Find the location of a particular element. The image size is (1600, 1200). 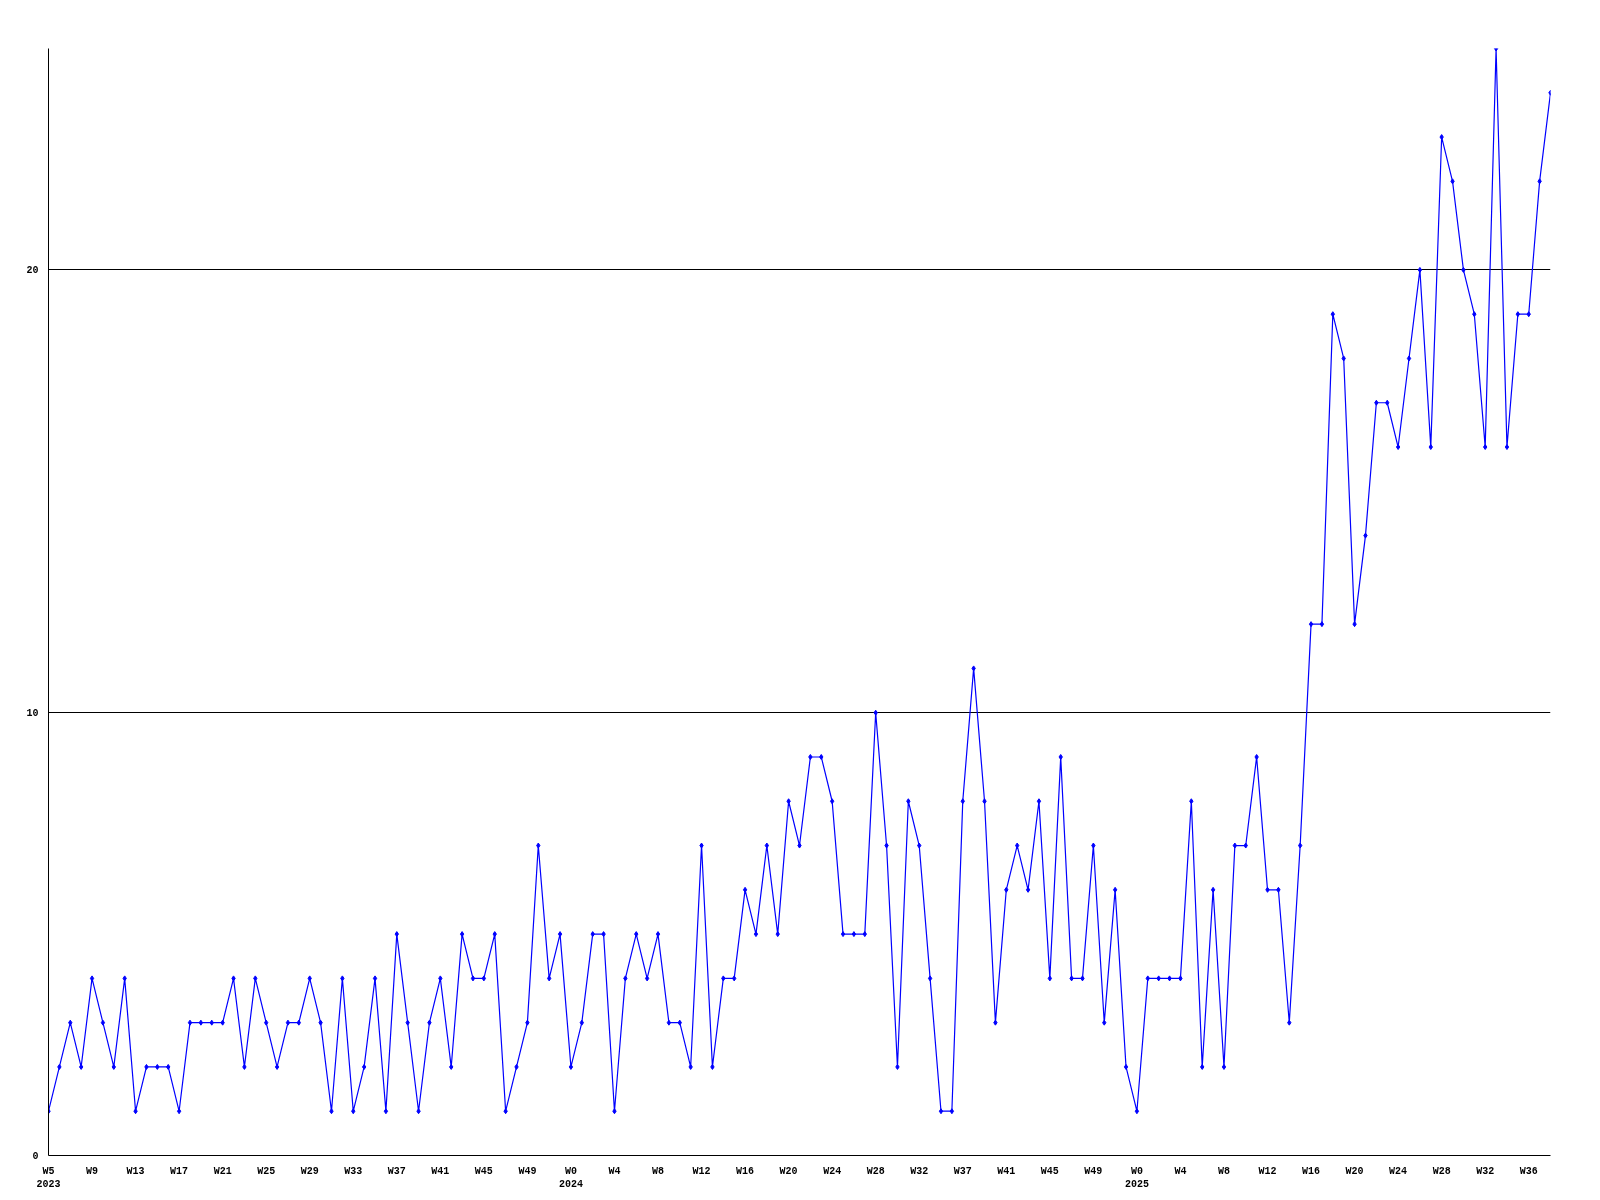

x-tick-label: W25 is located at coordinates (266, 1171).